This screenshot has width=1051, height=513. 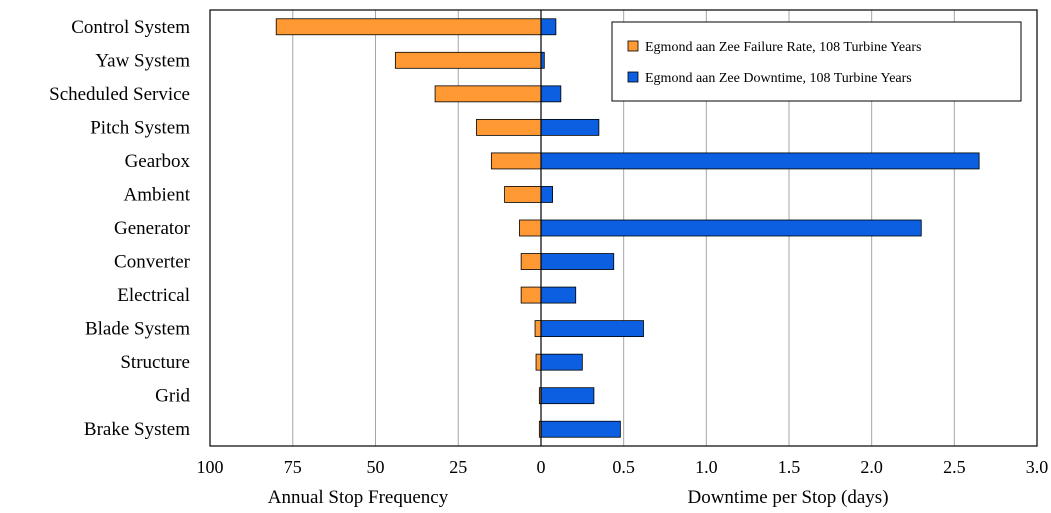 I want to click on legend-swatch-downtime, so click(x=633, y=77).